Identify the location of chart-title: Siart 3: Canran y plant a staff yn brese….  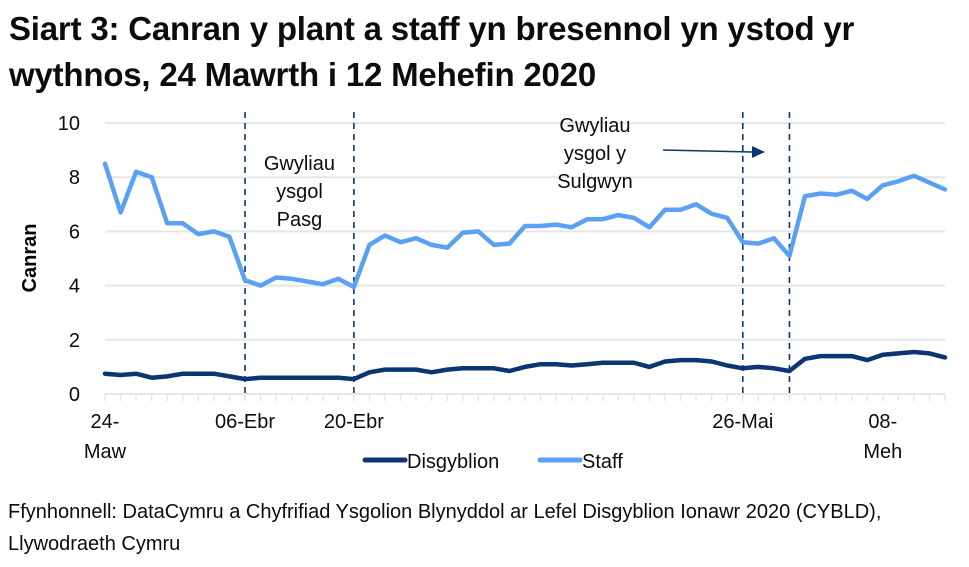
(432, 51).